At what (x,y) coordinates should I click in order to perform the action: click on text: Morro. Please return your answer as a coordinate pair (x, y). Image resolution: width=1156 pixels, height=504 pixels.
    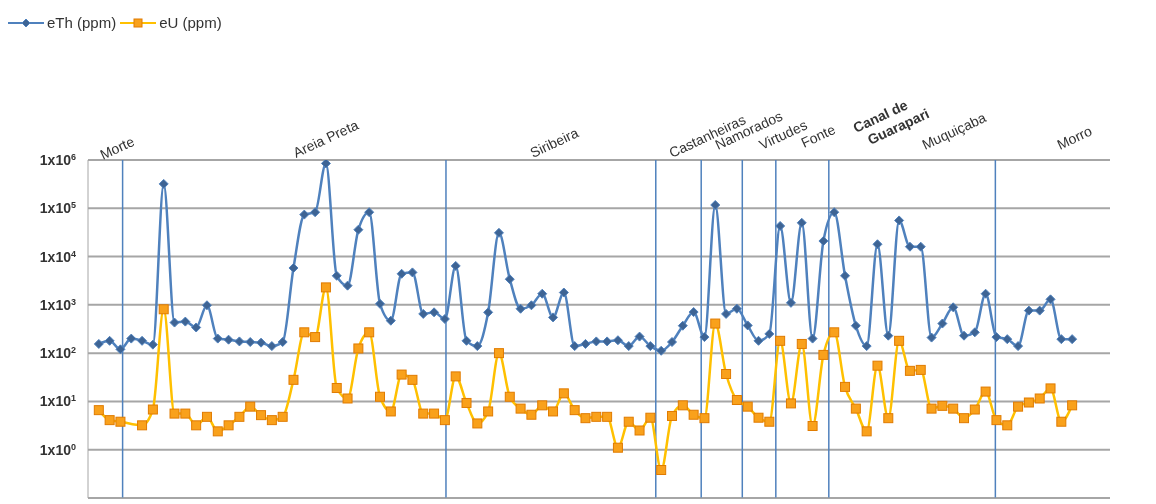
    Looking at the image, I should click on (1074, 137).